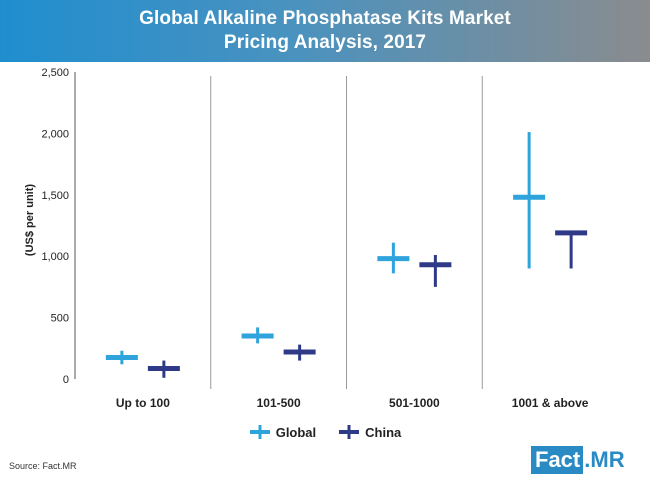 The width and height of the screenshot is (650, 479). Describe the element at coordinates (352, 403) in the screenshot. I see `x-axis-ticks: Up to 100 101-500 501-1000 1001 & above` at that location.